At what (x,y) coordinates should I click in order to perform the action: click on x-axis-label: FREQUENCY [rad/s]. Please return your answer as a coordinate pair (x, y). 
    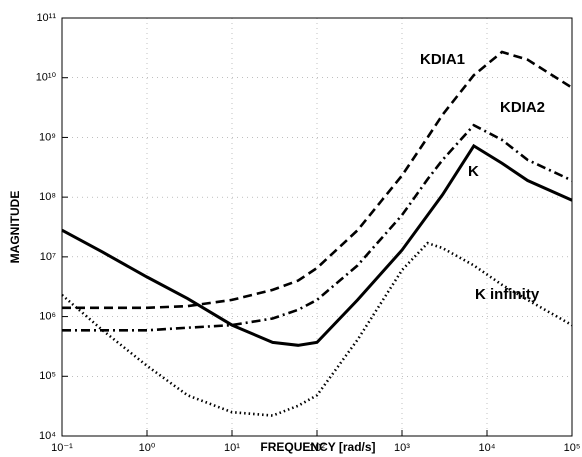
    Looking at the image, I should click on (317, 447).